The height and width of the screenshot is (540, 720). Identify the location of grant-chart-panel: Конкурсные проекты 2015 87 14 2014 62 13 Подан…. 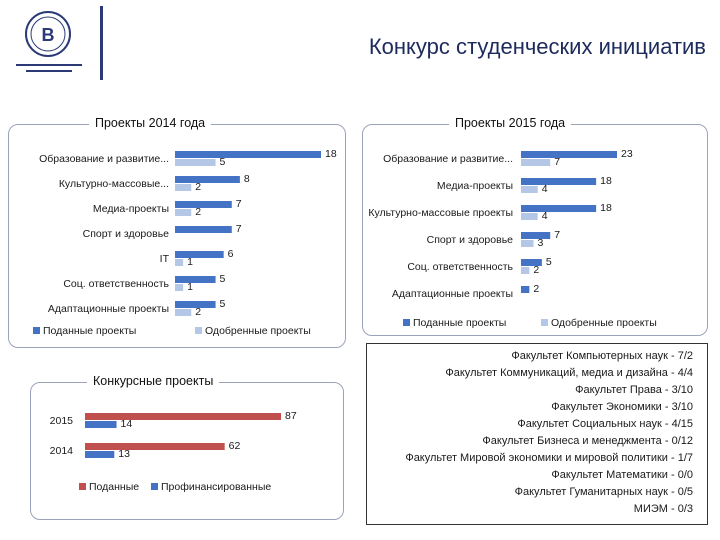
(187, 447).